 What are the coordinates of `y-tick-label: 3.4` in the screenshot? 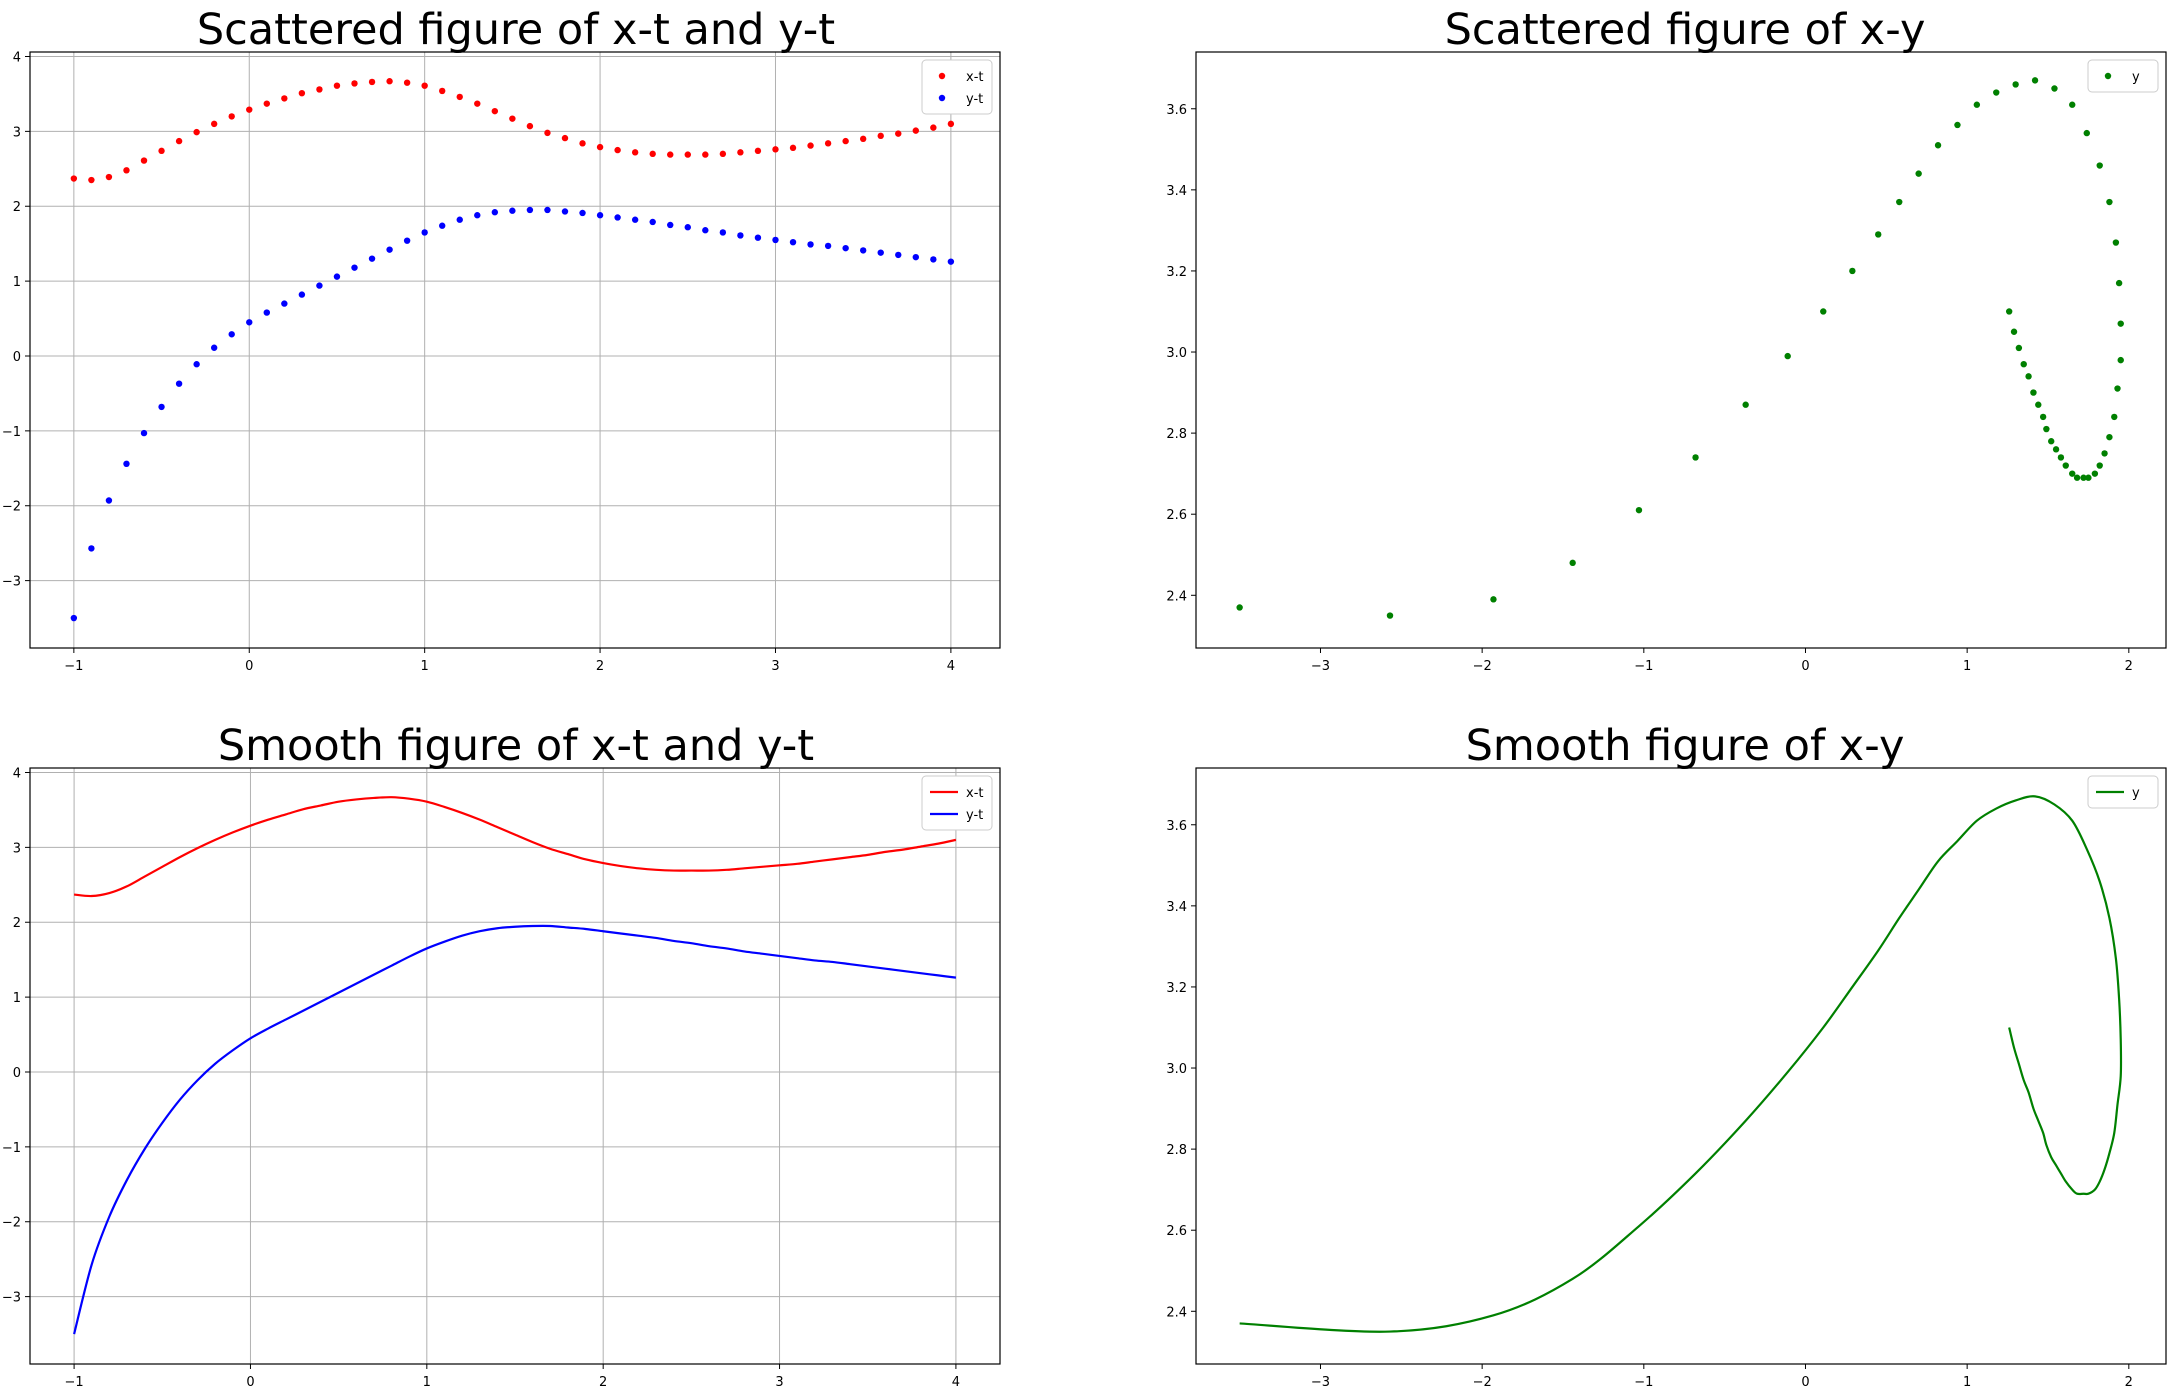 It's located at (1176, 191).